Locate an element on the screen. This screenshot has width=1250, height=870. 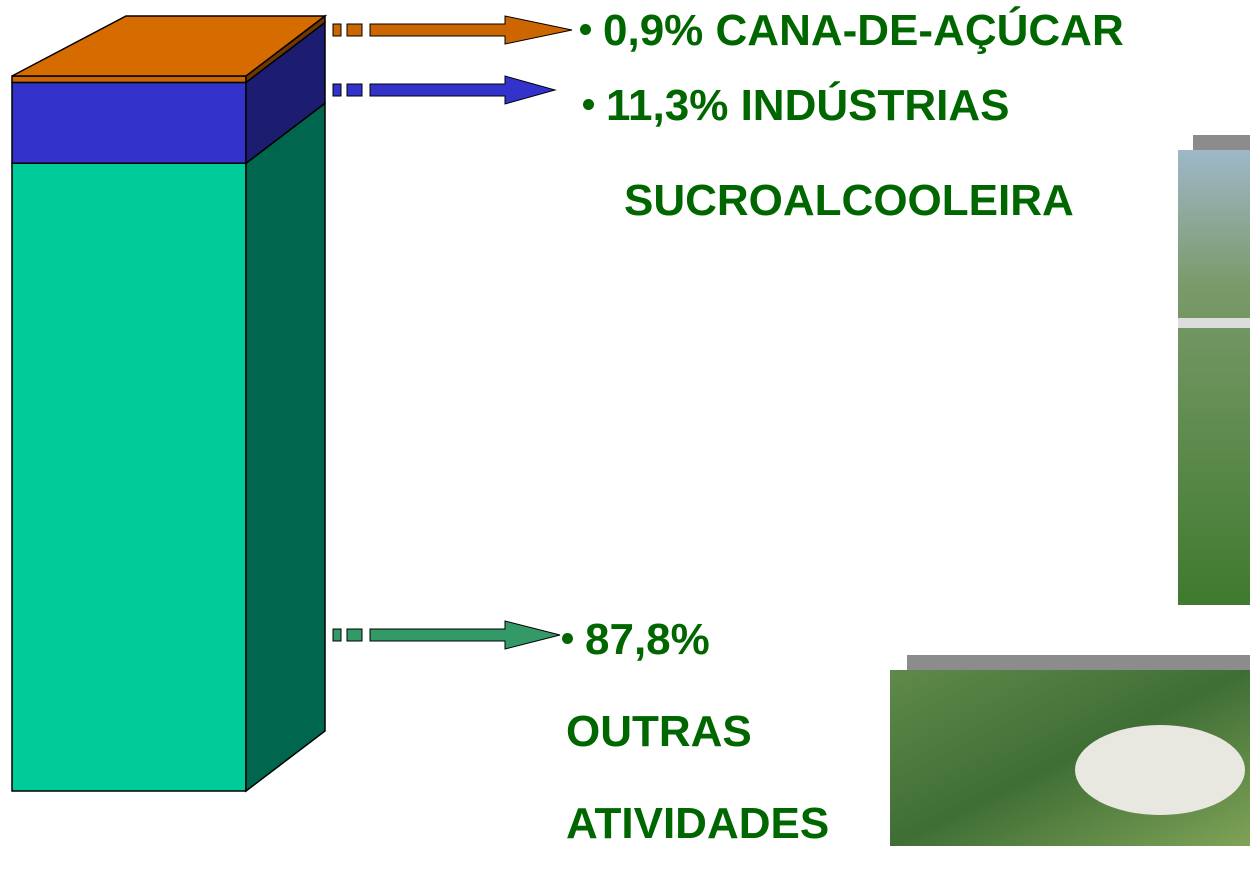
photo-mill is located at coordinates (1214, 377).